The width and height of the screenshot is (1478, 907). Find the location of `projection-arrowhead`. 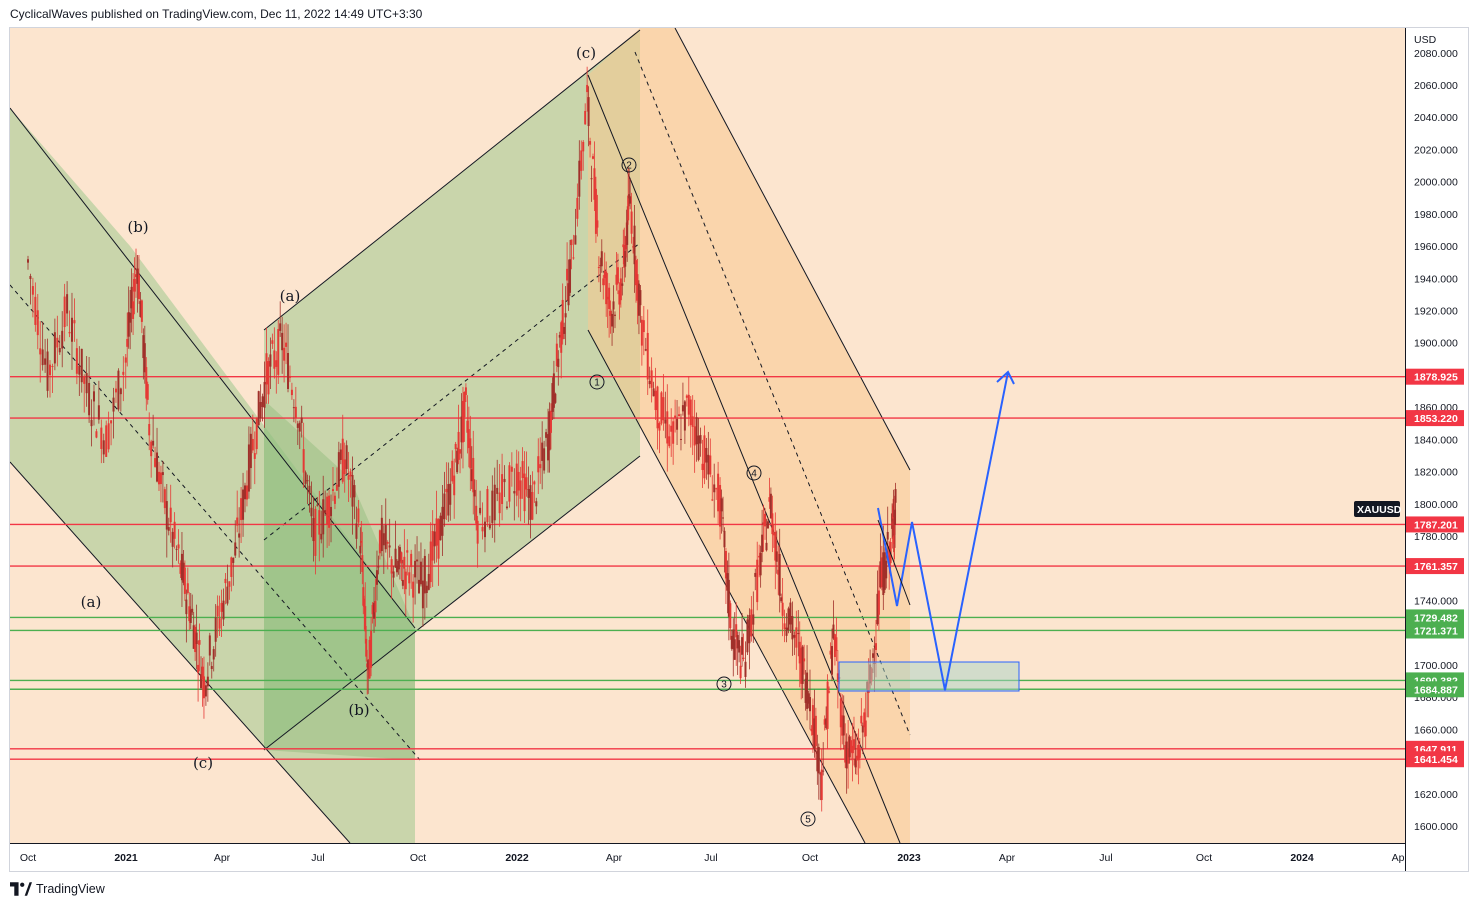

projection-arrowhead is located at coordinates (1005, 377).